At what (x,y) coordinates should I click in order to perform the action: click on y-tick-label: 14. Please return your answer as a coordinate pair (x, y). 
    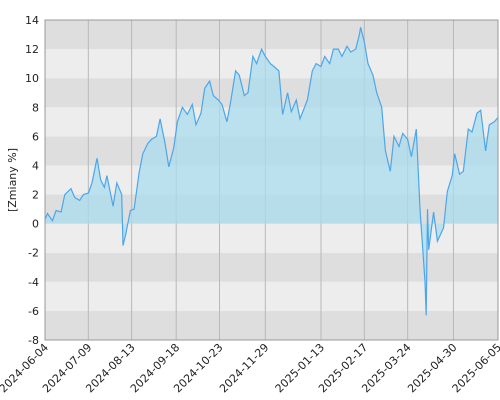
    Looking at the image, I should click on (32, 20).